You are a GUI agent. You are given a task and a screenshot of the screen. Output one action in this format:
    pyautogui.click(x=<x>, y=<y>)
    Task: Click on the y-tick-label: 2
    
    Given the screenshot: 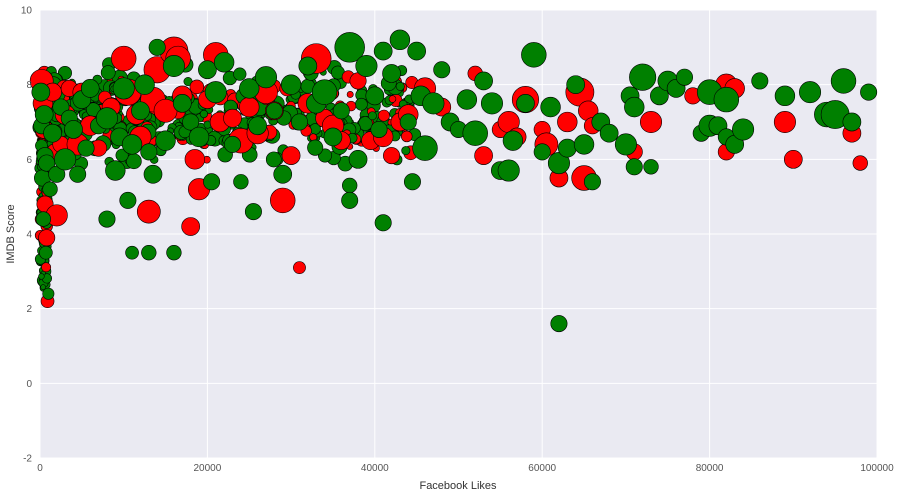 What is the action you would take?
    pyautogui.click(x=29, y=309)
    